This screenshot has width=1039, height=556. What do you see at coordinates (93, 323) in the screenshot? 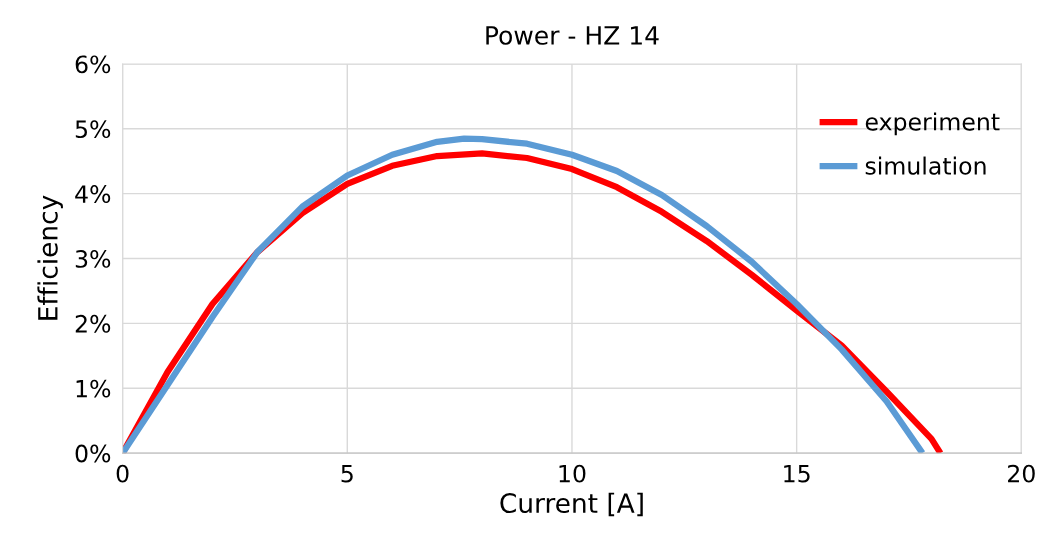
I see `y-tick-label: 2%` at bounding box center [93, 323].